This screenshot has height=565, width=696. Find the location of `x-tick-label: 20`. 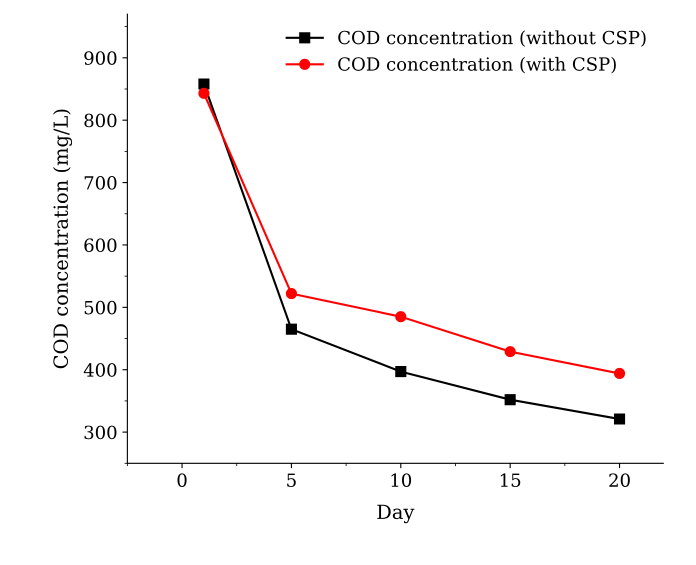

x-tick-label: 20 is located at coordinates (619, 480).